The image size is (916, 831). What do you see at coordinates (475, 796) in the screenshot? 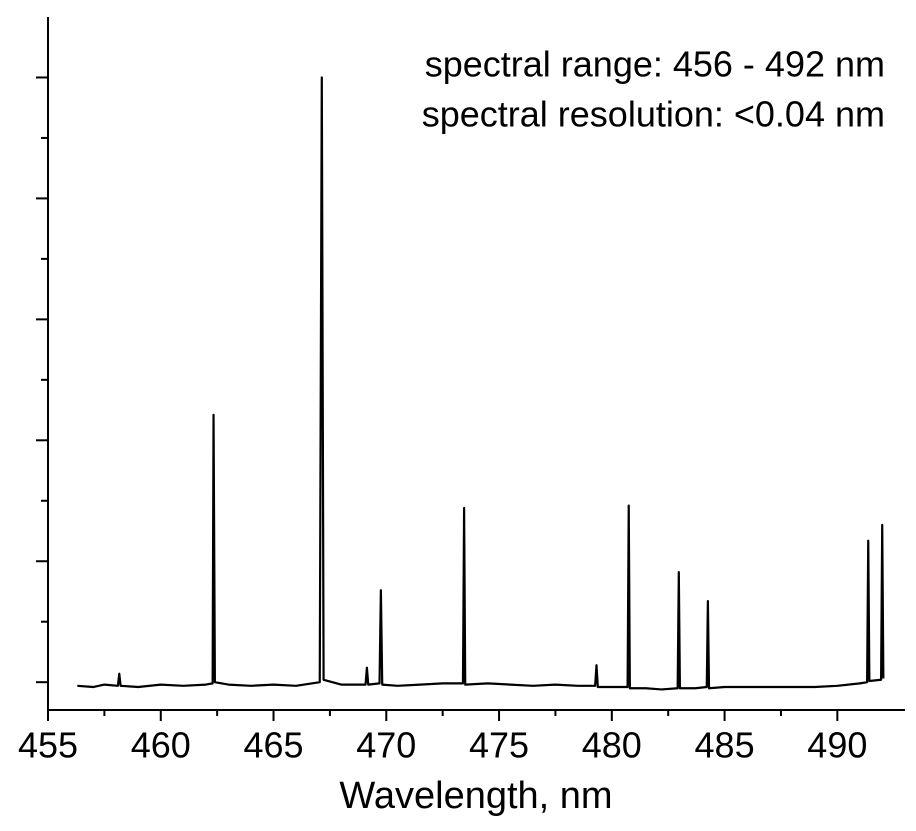
I see `x-axis-label: Wavelength, nm` at bounding box center [475, 796].